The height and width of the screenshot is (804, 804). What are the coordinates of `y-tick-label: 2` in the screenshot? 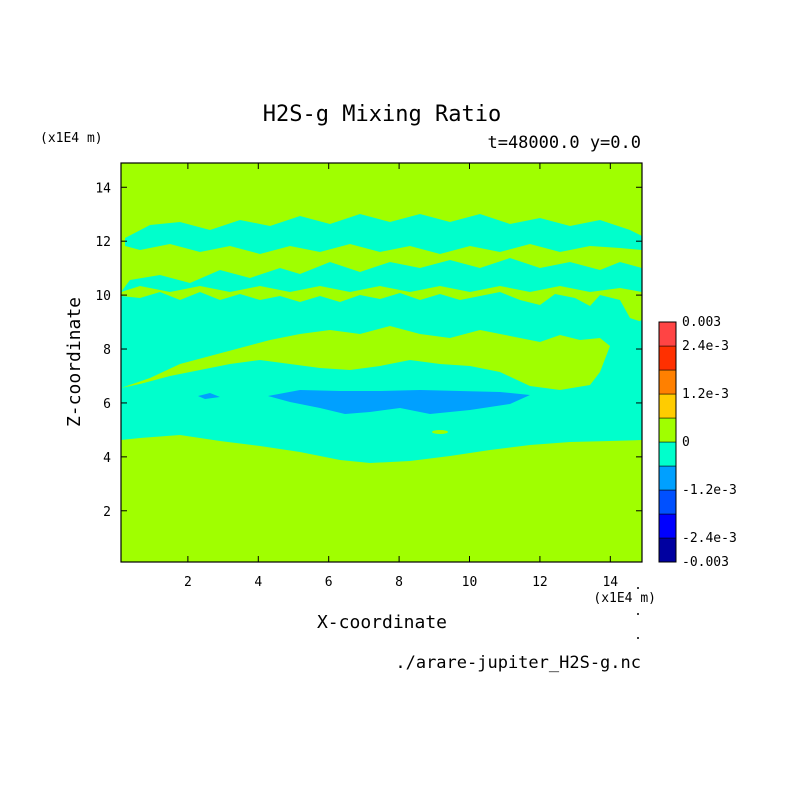 It's located at (107, 512).